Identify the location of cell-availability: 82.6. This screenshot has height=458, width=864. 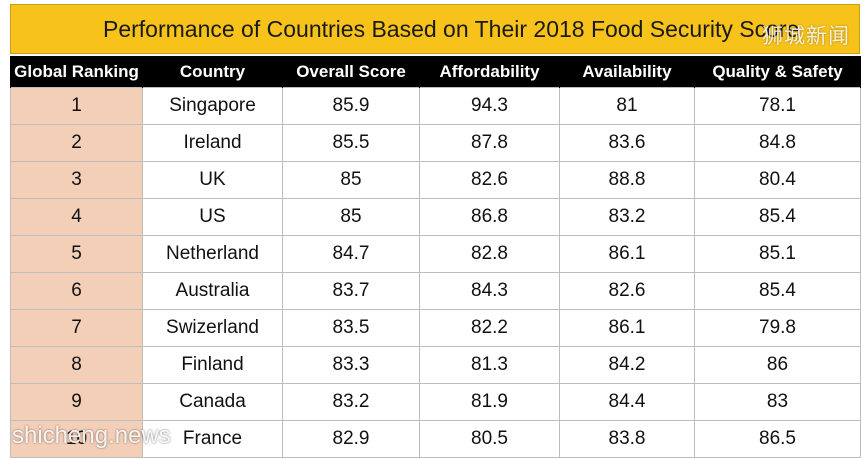
(627, 291).